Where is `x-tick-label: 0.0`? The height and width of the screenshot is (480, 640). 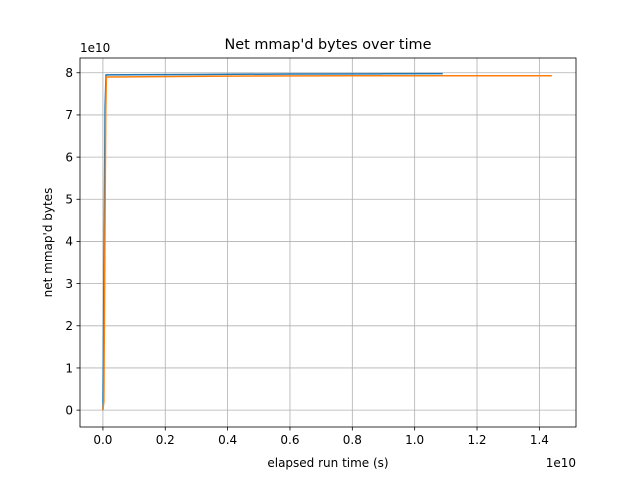
x-tick-label: 0.0 is located at coordinates (102, 440).